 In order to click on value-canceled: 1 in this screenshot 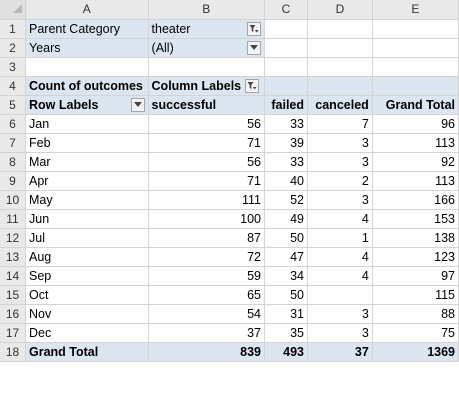, I will do `click(340, 238)`.